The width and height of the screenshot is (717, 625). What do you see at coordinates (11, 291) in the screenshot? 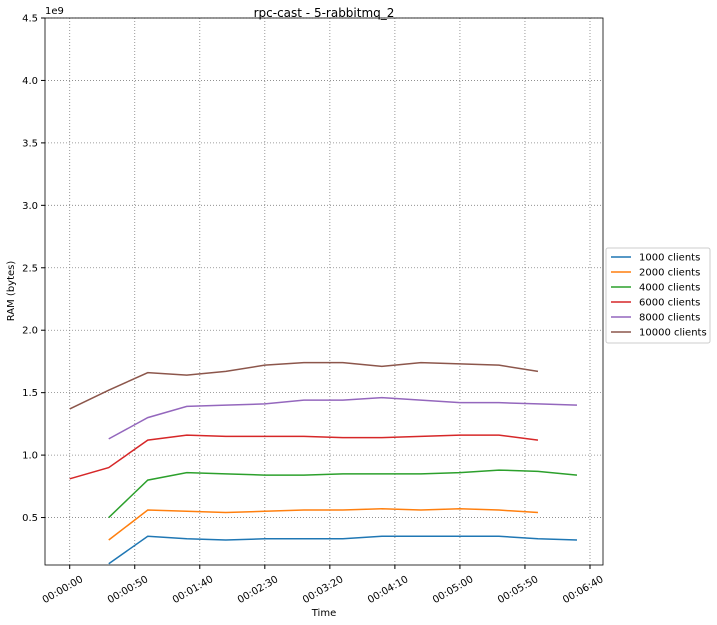
I see `y-axis-label: RAM (bytes)` at bounding box center [11, 291].